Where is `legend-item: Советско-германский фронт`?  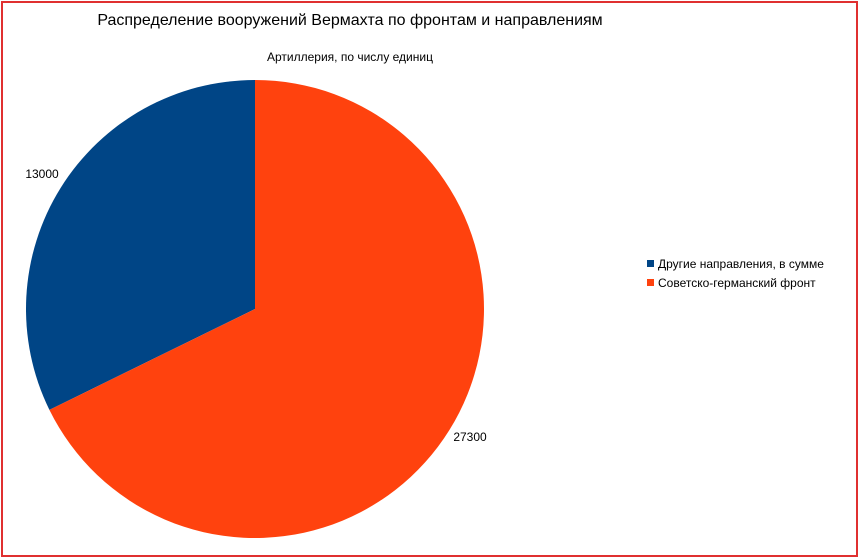 legend-item: Советско-германский фронт is located at coordinates (735, 282).